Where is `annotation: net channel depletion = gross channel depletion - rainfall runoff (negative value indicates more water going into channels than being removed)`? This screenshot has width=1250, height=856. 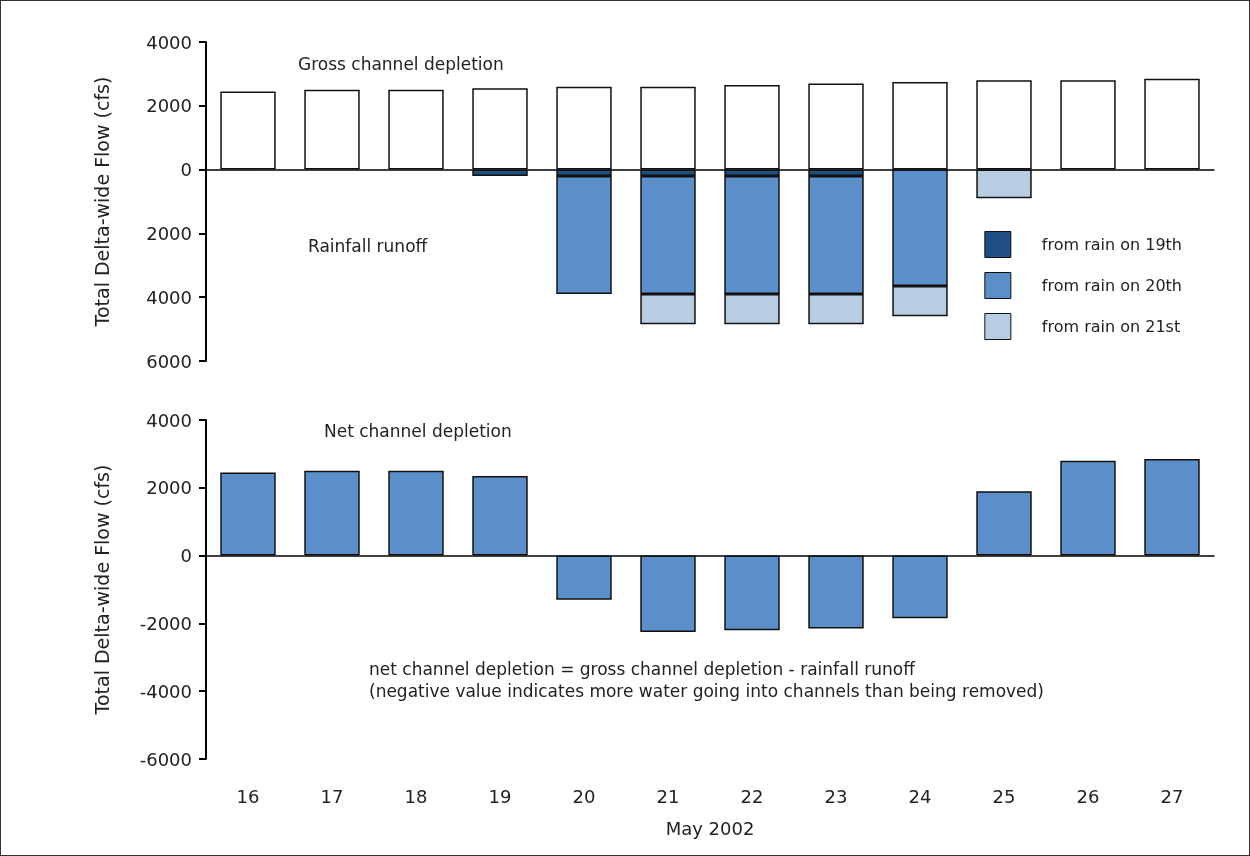 annotation: net channel depletion = gross channel depletion - rainfall runoff (negative value indicates more water going into channels than being removed) is located at coordinates (707, 680).